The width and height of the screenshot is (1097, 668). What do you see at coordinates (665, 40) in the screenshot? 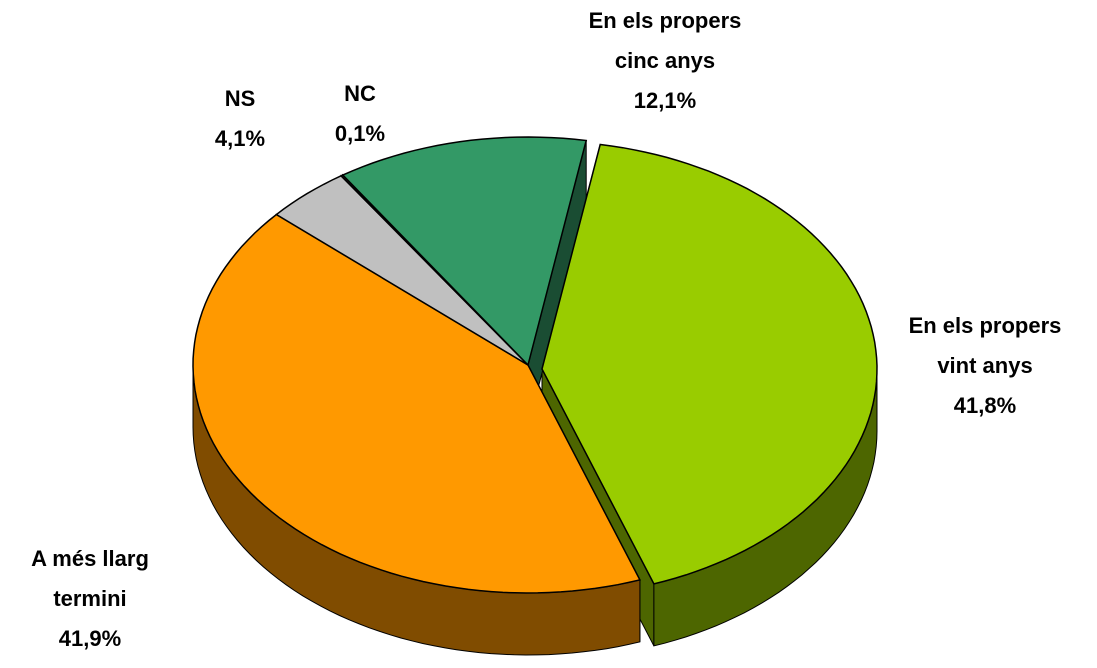
I see `slice-label: En els propers cinc anys` at bounding box center [665, 40].